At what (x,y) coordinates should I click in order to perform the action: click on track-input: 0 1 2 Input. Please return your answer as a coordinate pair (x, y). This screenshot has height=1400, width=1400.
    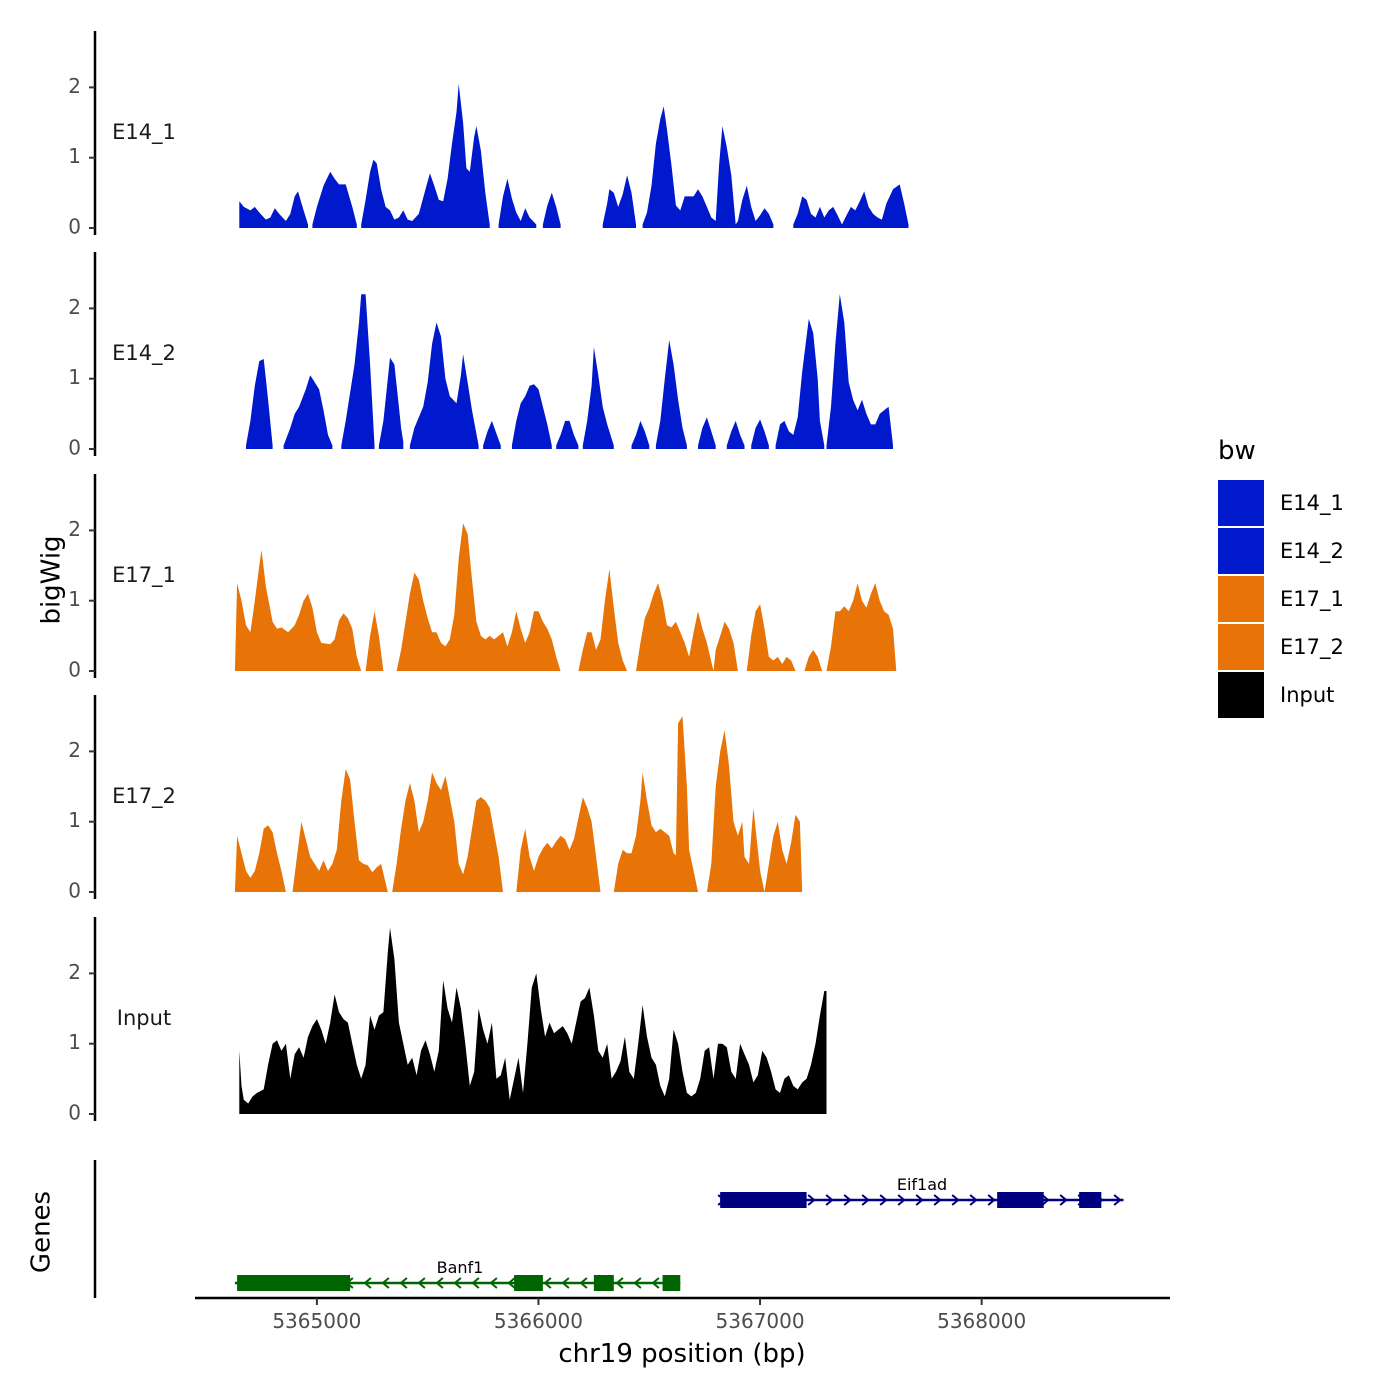
    Looking at the image, I should click on (447, 1021).